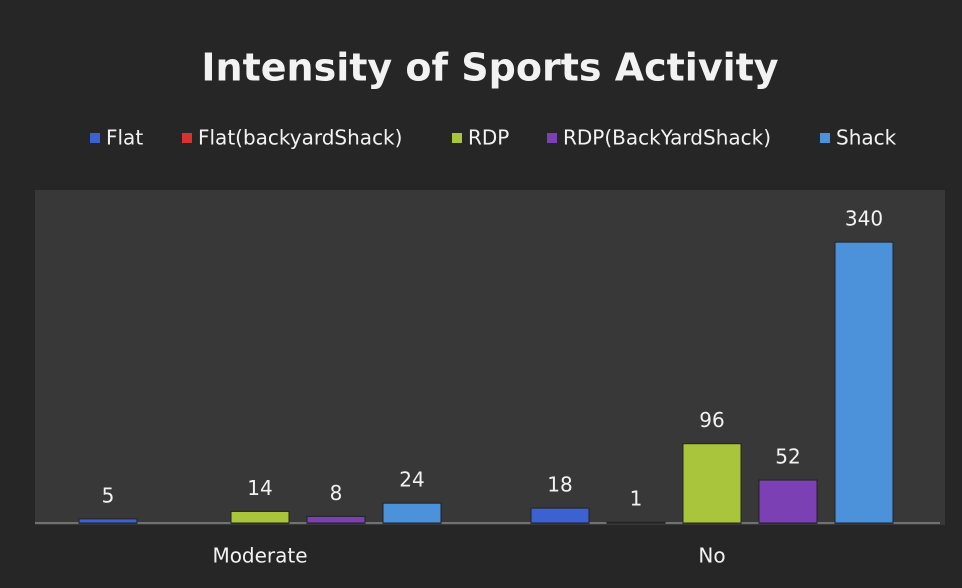  Describe the element at coordinates (864, 219) in the screenshot. I see `data-label: 340` at that location.